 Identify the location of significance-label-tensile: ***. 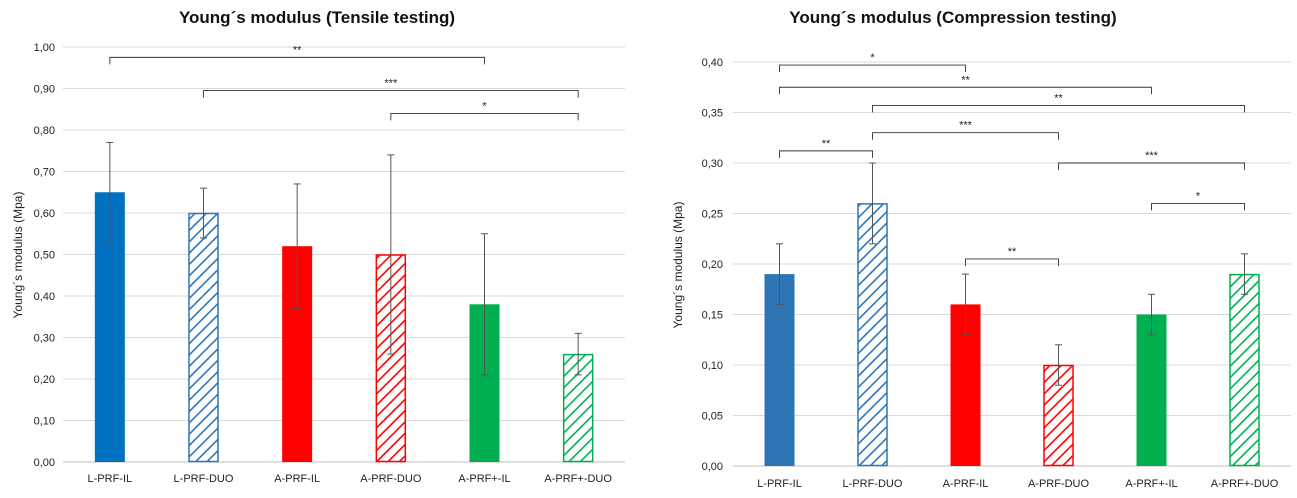
(391, 84).